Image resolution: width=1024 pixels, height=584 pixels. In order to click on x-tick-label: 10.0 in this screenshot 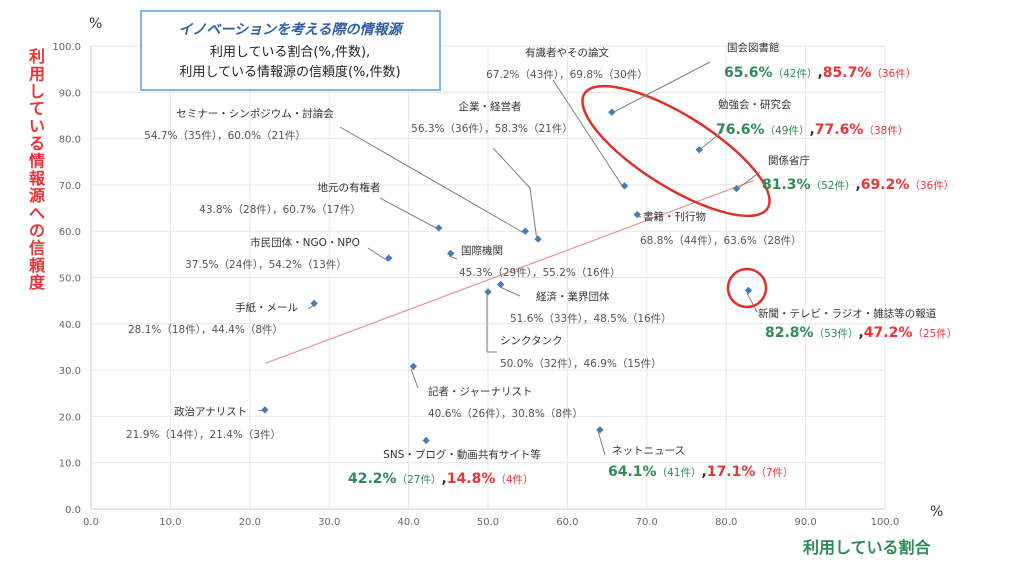, I will do `click(170, 522)`.